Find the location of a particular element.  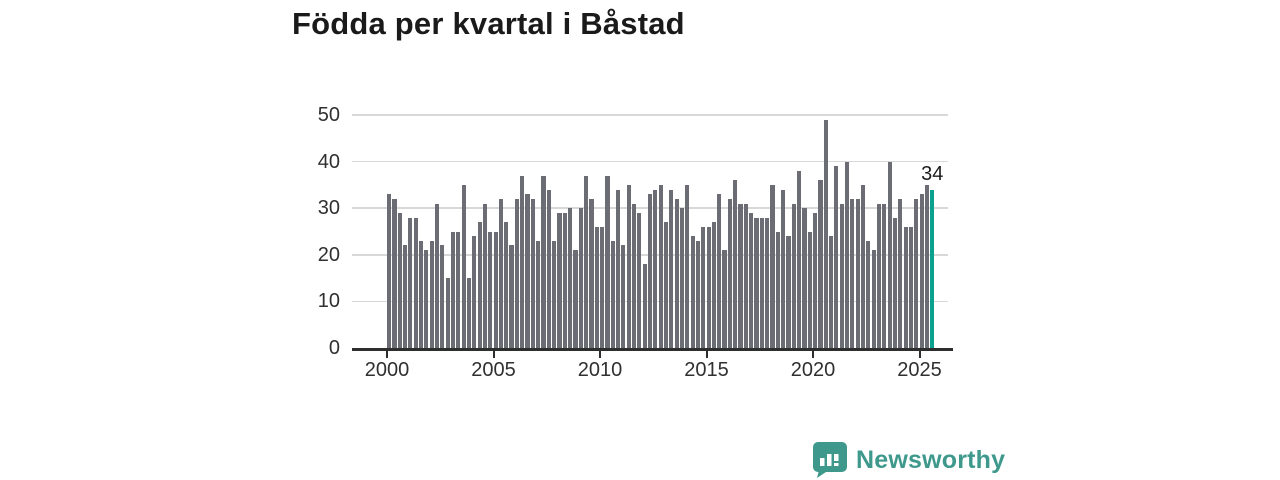

bar-2009q3 is located at coordinates (591, 273).